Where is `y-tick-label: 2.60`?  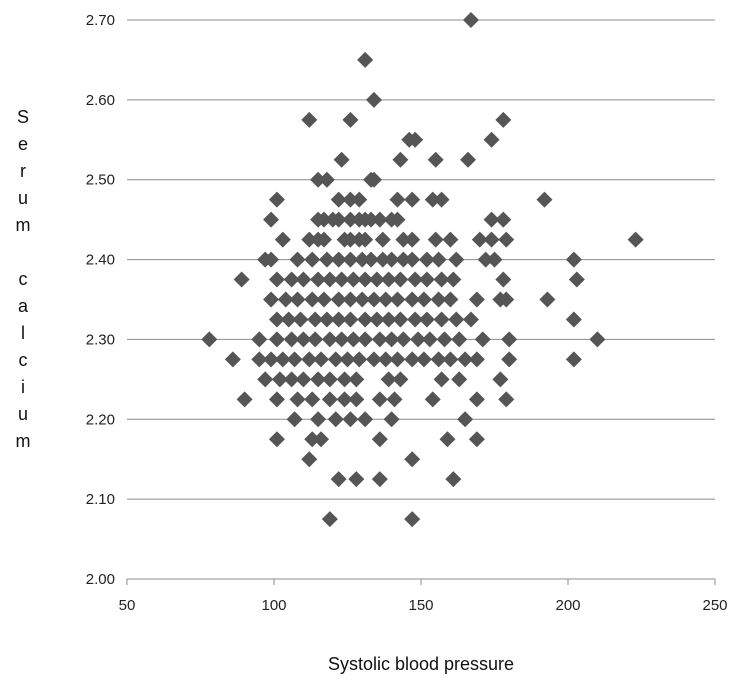 y-tick-label: 2.60 is located at coordinates (100, 100).